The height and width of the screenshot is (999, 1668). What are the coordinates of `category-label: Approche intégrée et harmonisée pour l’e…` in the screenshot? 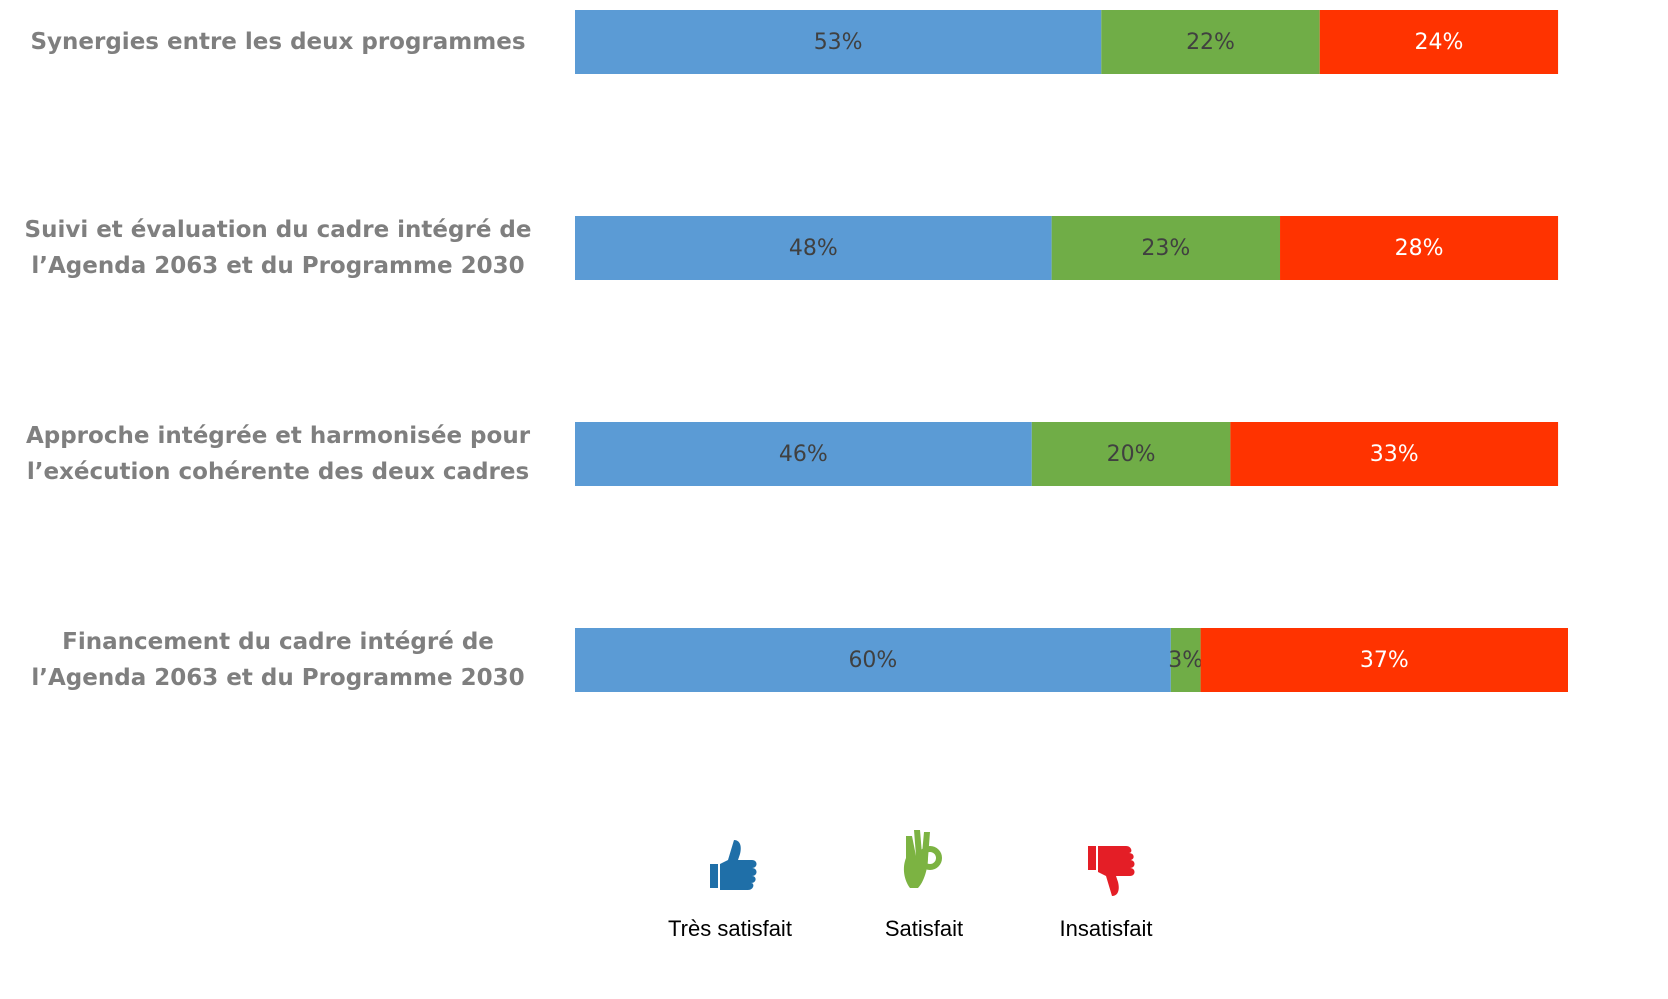 It's located at (278, 454).